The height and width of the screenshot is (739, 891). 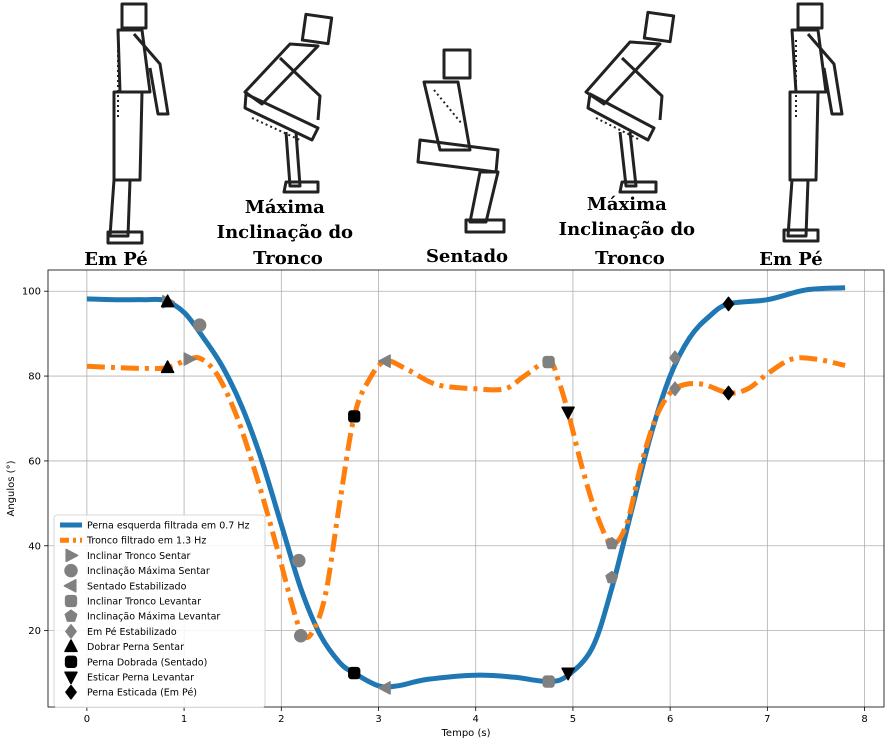 I want to click on legend-entry-marker-4: Inclinar Tronco Levantar, so click(x=144, y=602).